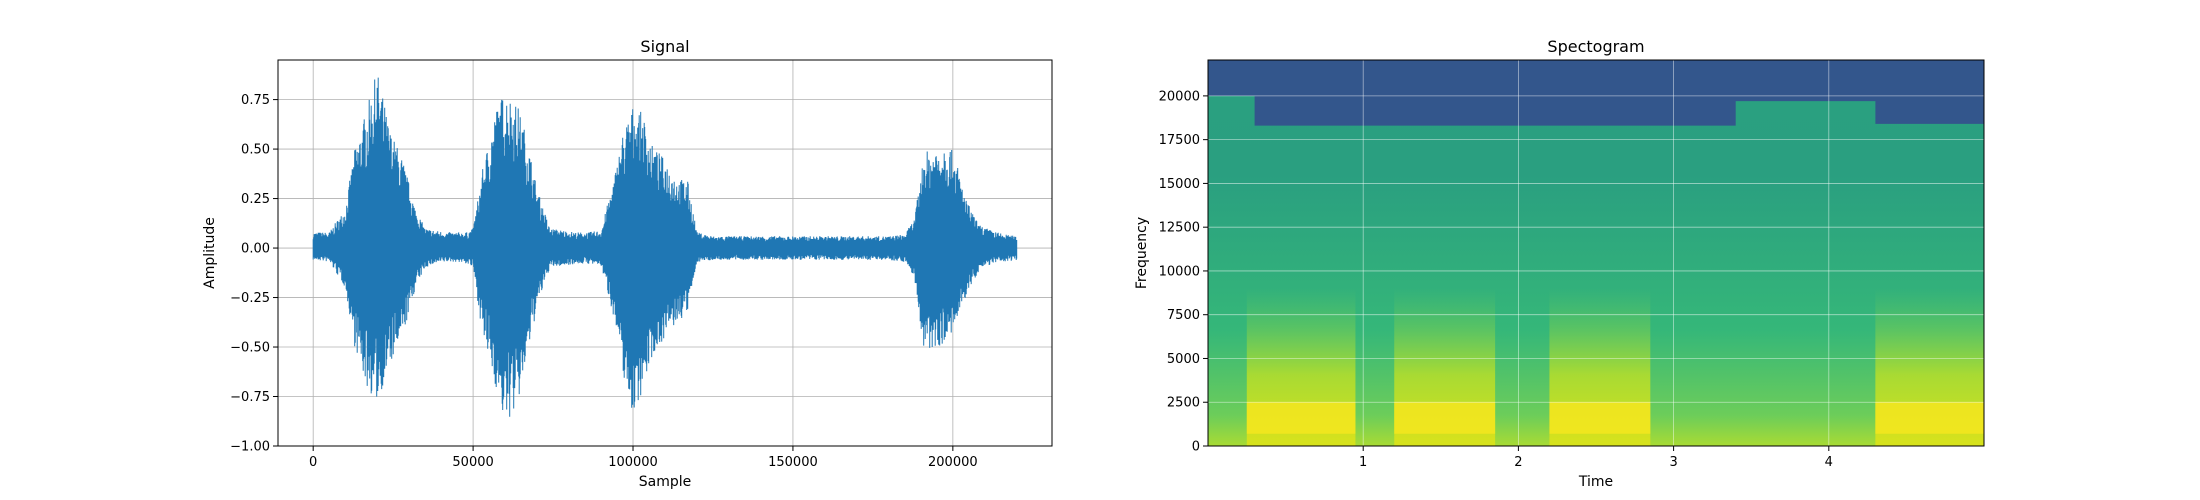 This screenshot has height=500, width=2200. I want to click on spectrogram-title: Spectogram, so click(1595, 46).